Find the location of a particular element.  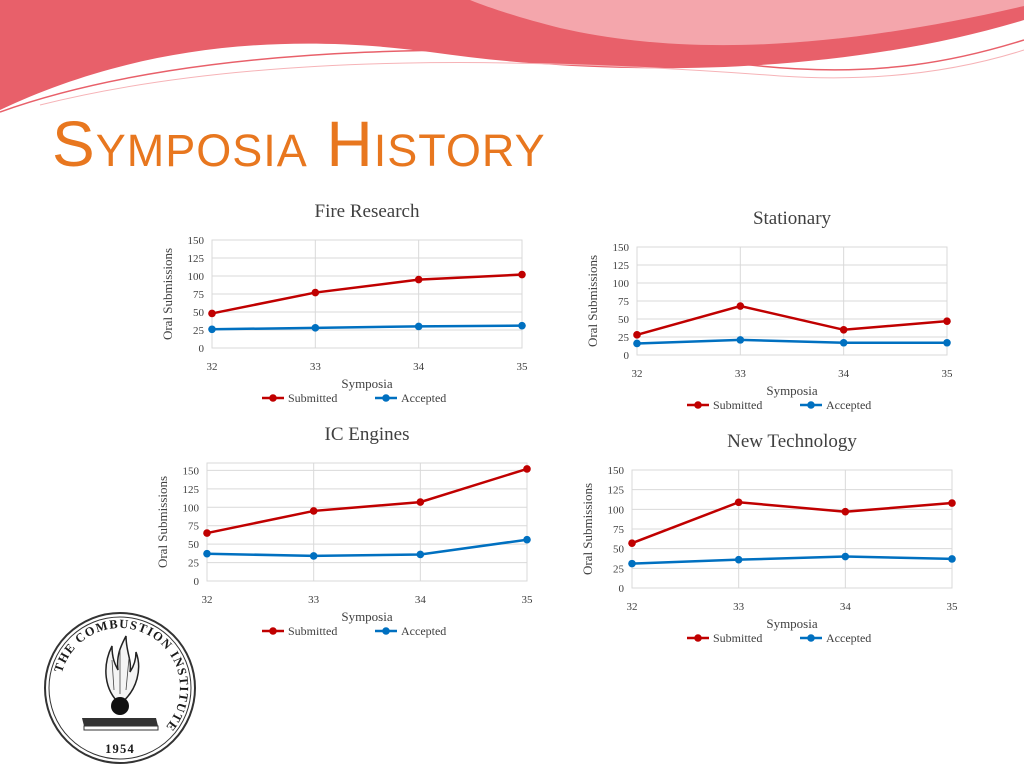

header-banner is located at coordinates (512, 56).